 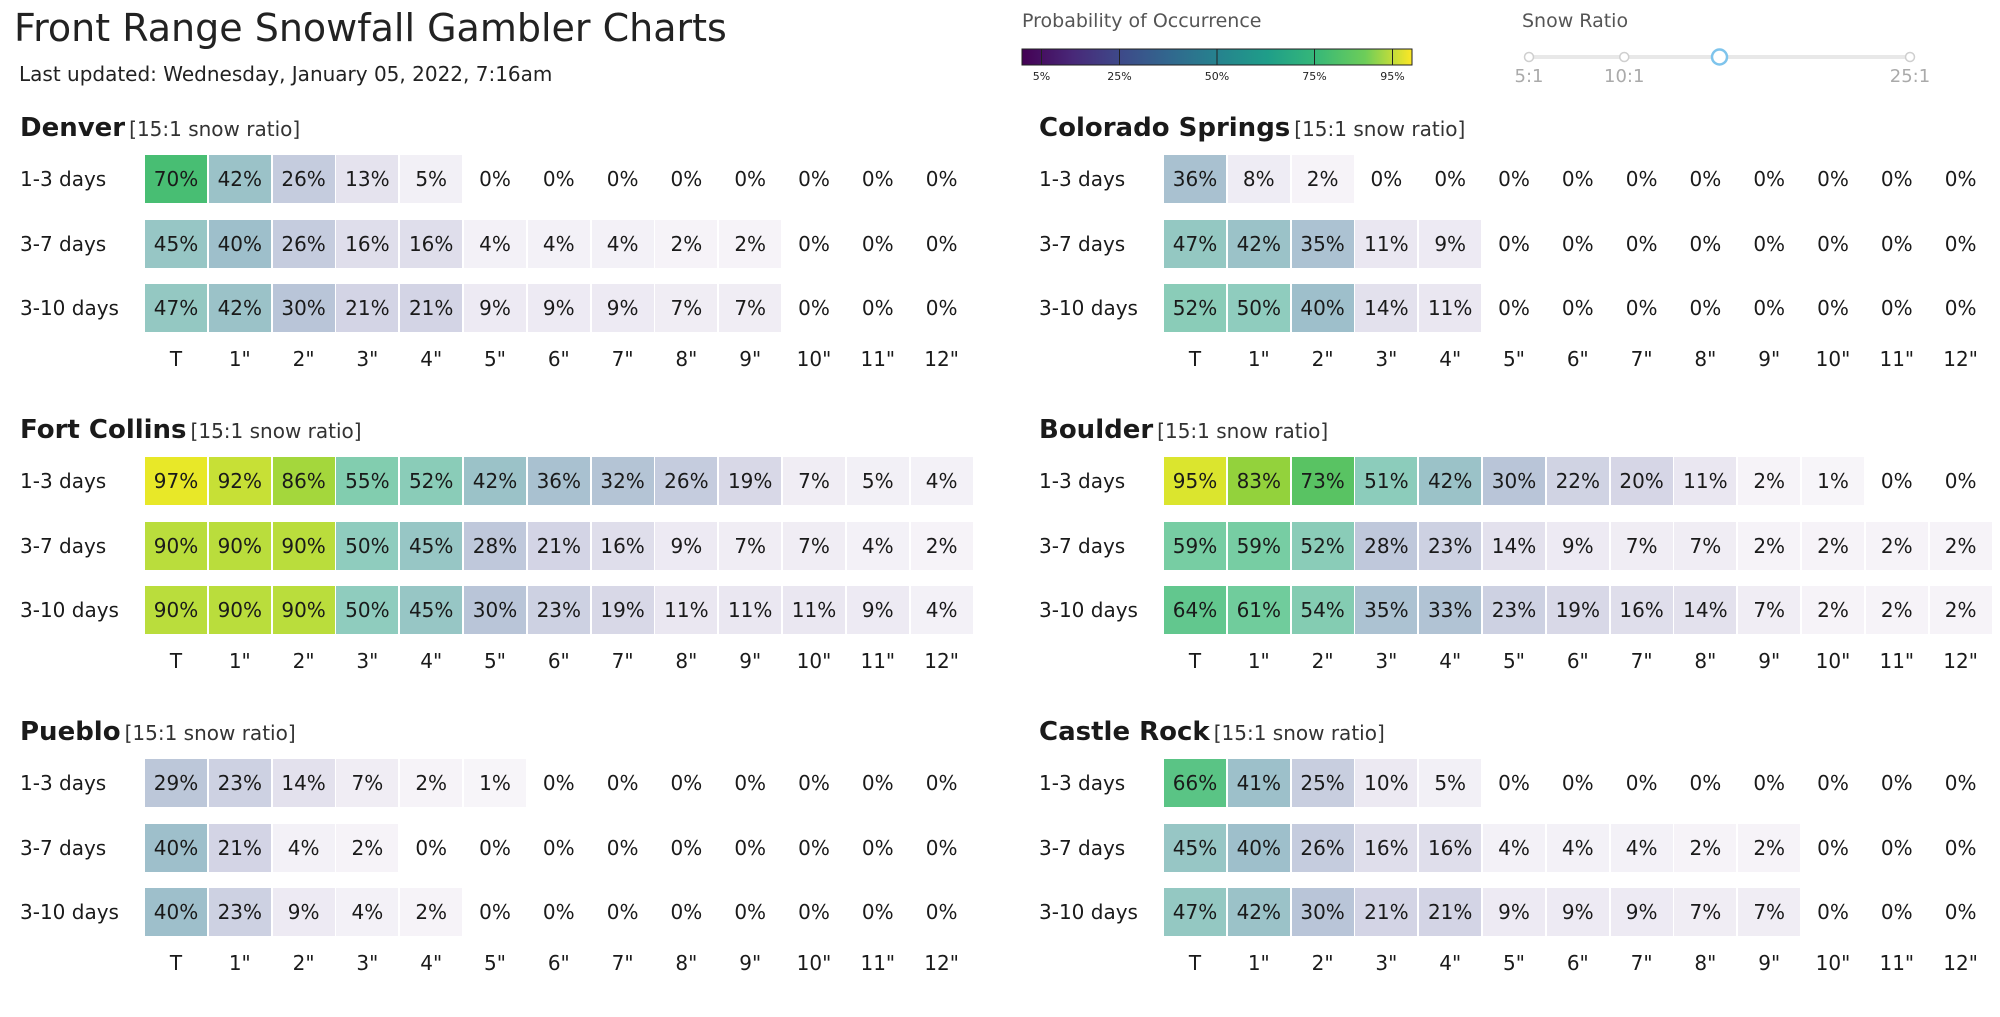 What do you see at coordinates (495, 545) in the screenshot?
I see `heatmap-cell: 28%` at bounding box center [495, 545].